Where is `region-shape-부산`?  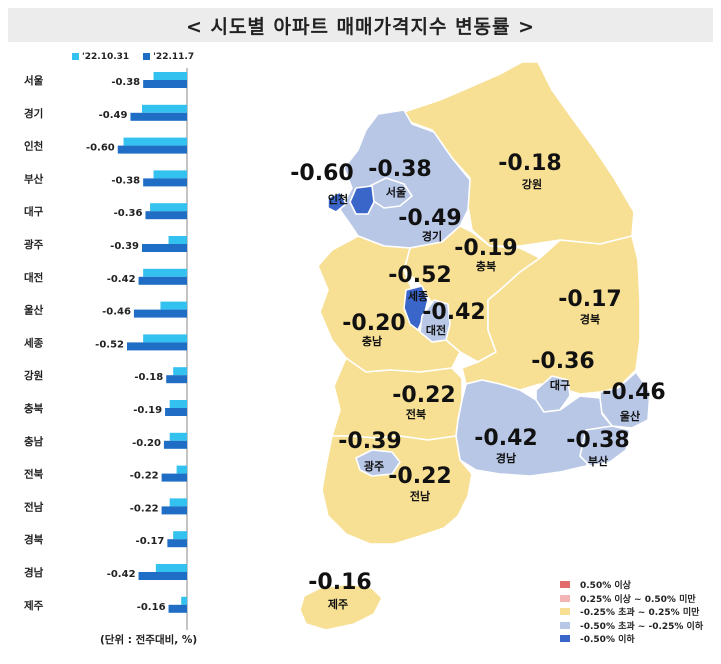 region-shape-부산 is located at coordinates (605, 446).